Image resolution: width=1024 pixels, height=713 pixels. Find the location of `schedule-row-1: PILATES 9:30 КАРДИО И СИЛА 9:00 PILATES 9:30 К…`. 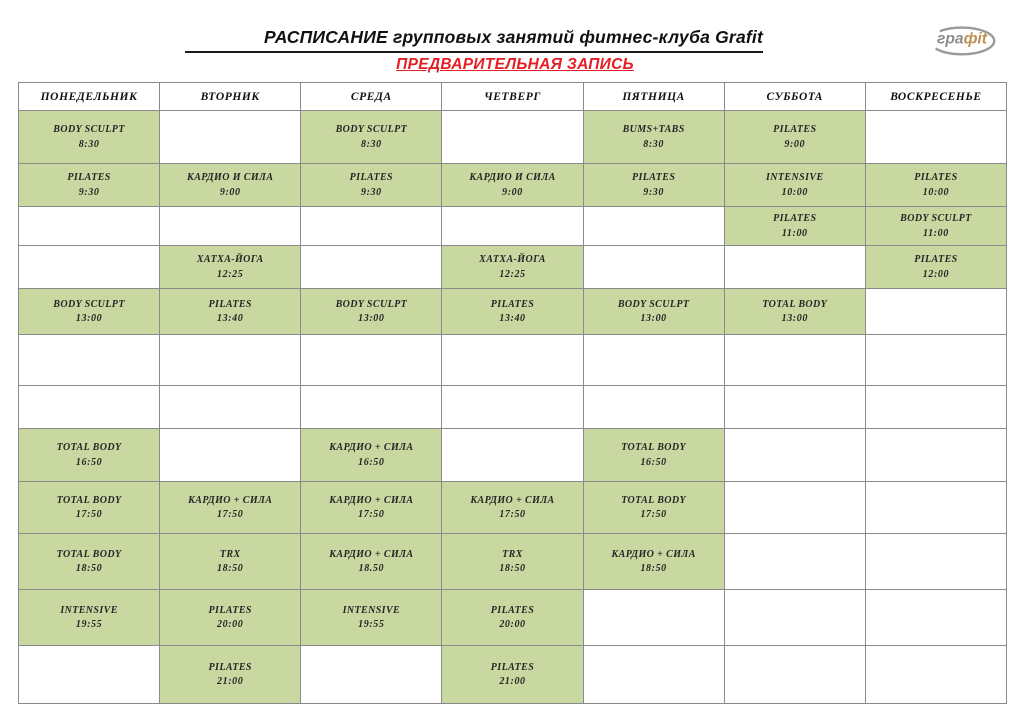

schedule-row-1: PILATES 9:30 КАРДИО И СИЛА 9:00 PILATES 9:30 К… is located at coordinates (512, 185).